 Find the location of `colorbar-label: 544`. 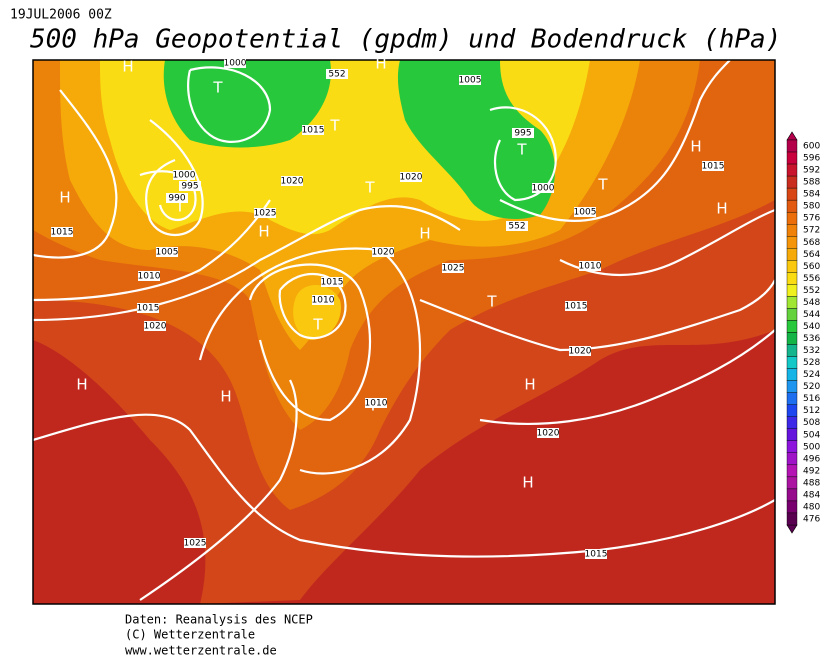

colorbar-label: 544 is located at coordinates (811, 315).